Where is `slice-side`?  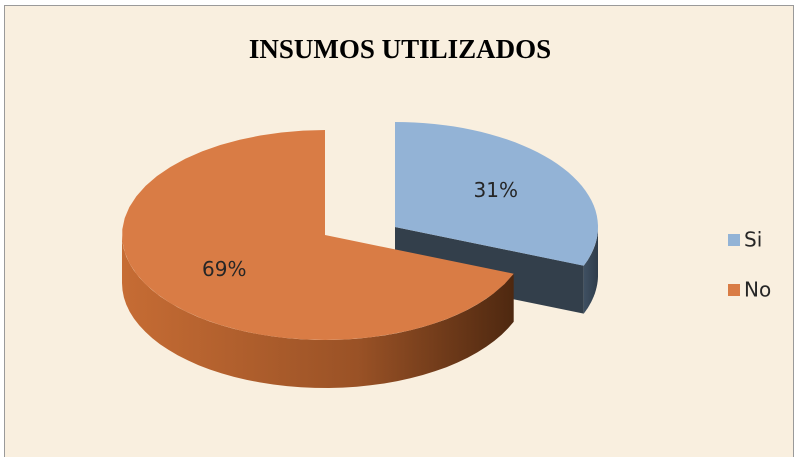 slice-side is located at coordinates (590, 270).